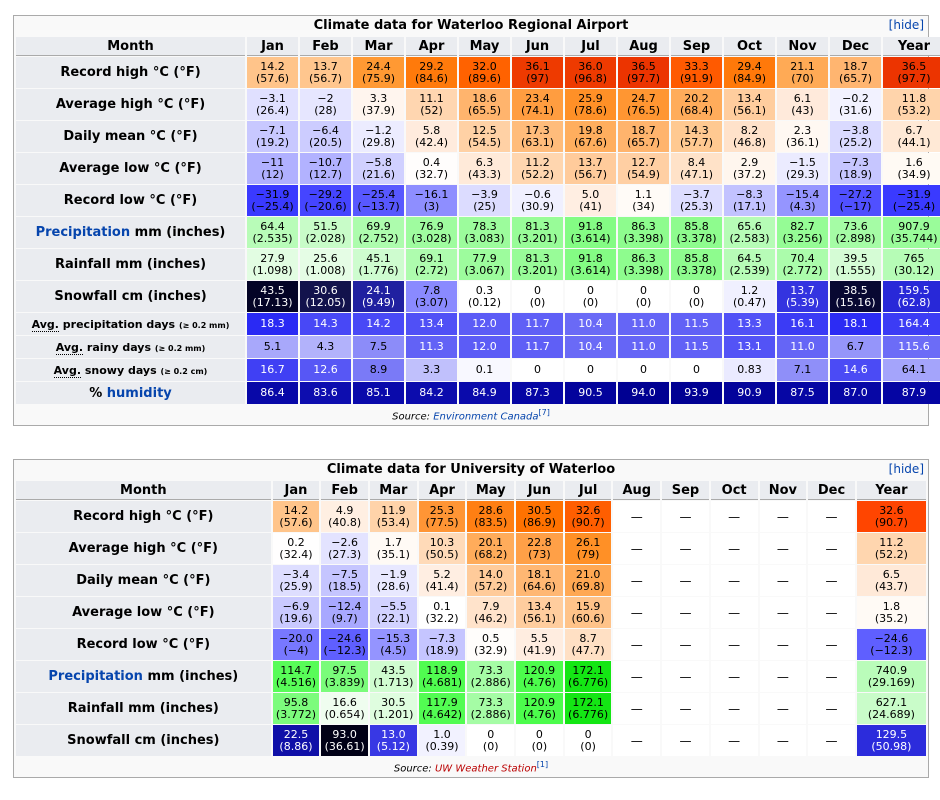 This screenshot has width=940, height=800. I want to click on value-metric: 3.3, so click(378, 98).